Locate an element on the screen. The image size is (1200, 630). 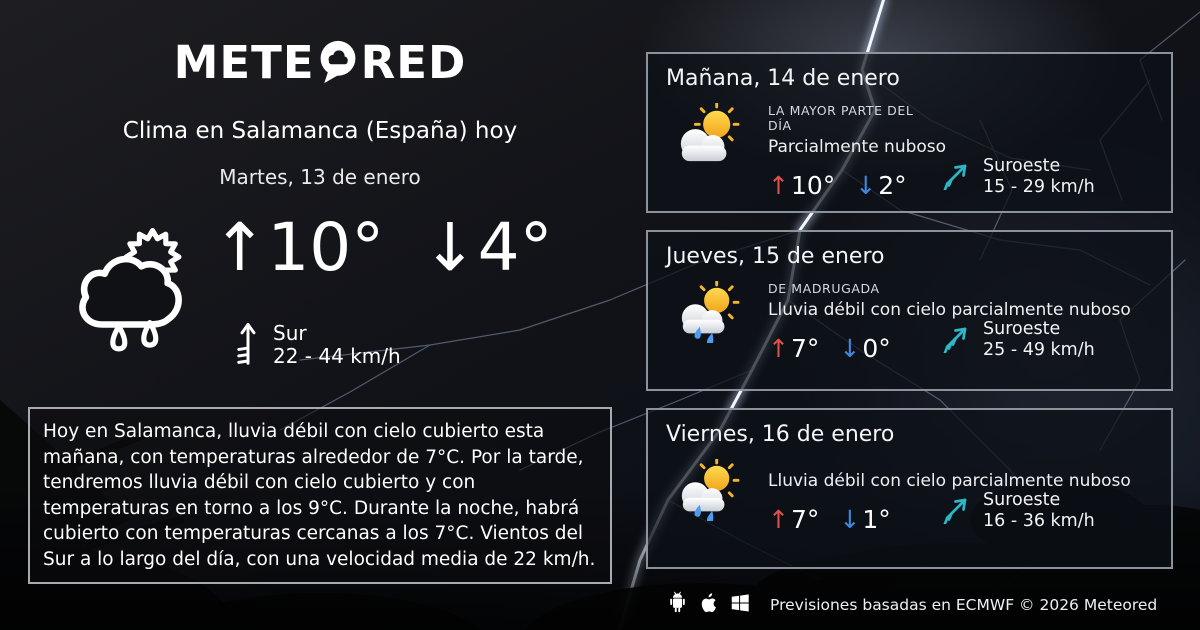
card-wind: Suroeste 25 - 49 km/h is located at coordinates (1047, 340).